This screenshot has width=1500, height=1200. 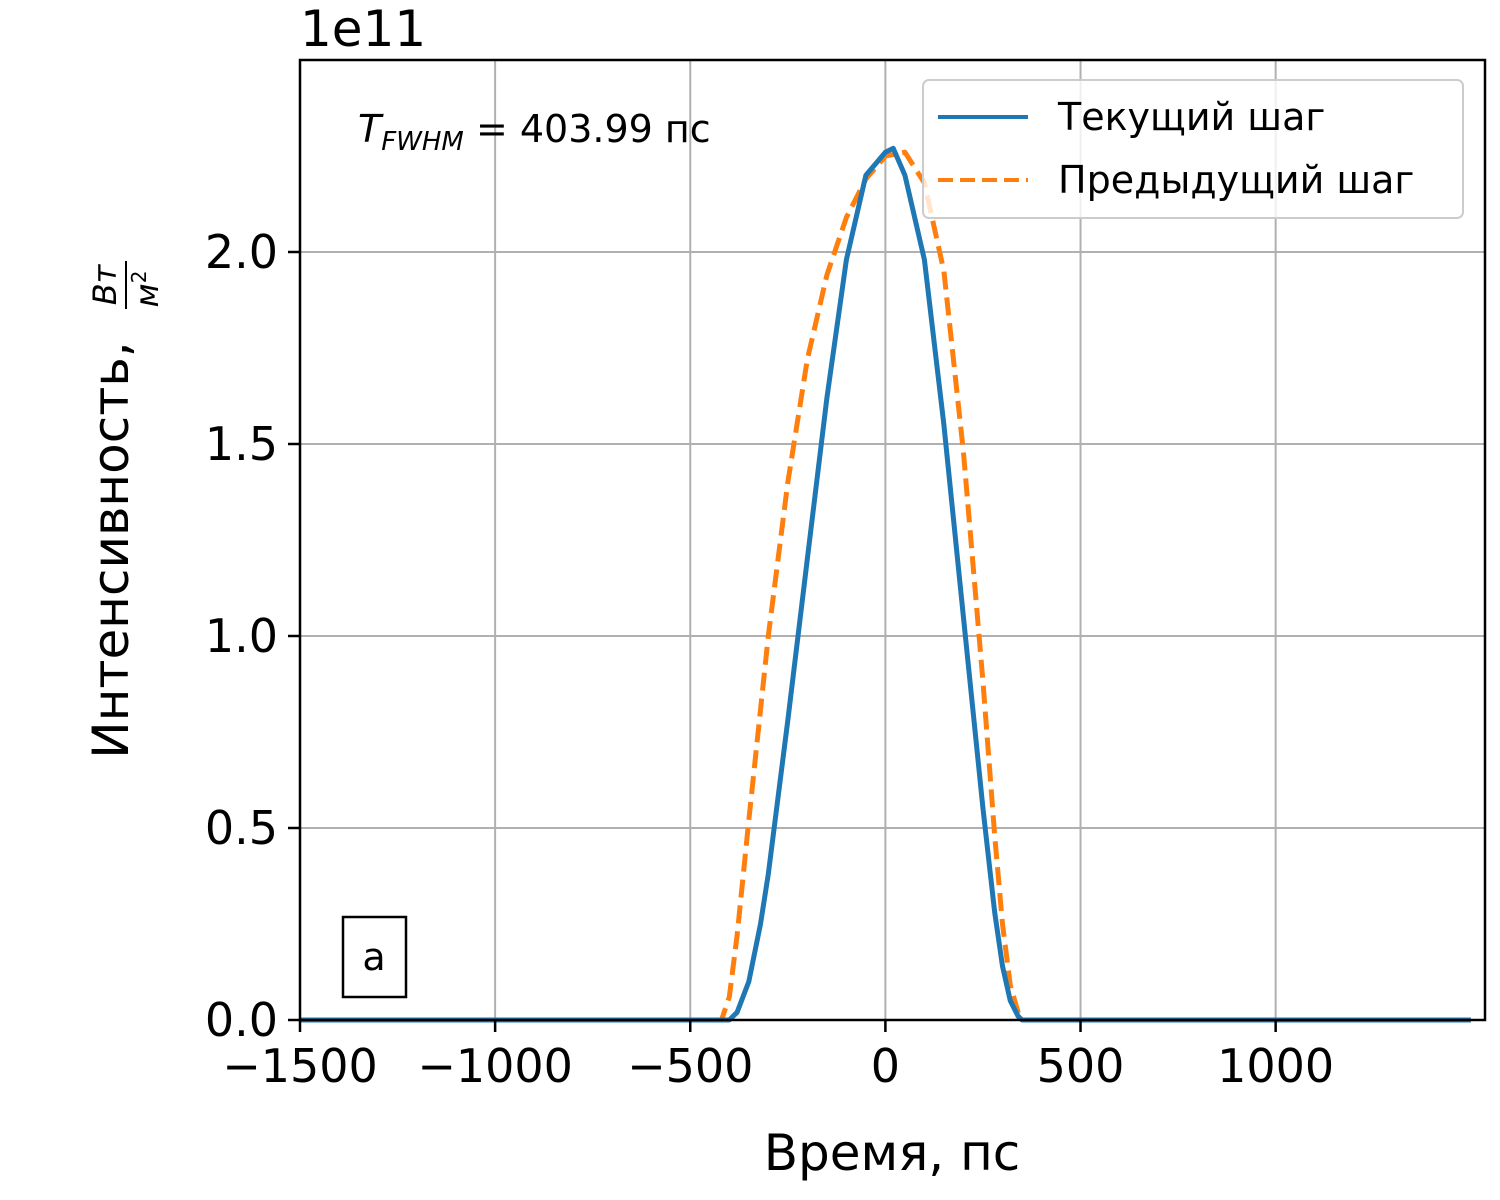 I want to click on y-tick-label: 0.5, so click(x=241, y=828).